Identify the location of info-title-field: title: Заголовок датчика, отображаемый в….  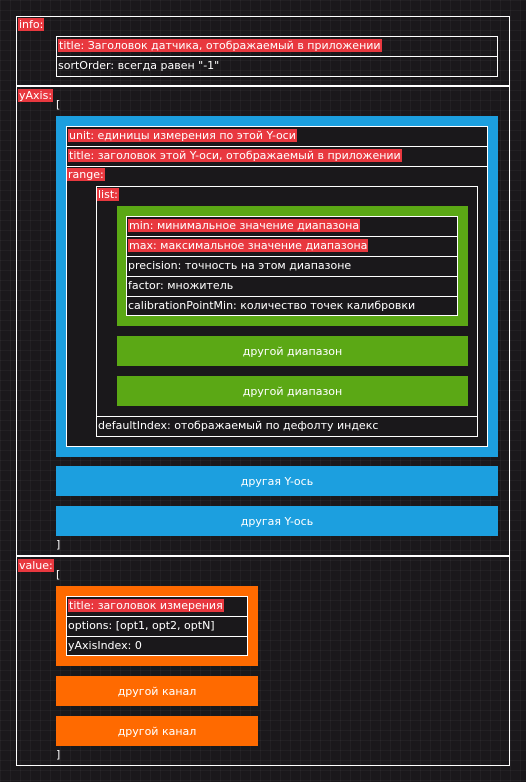
(277, 46).